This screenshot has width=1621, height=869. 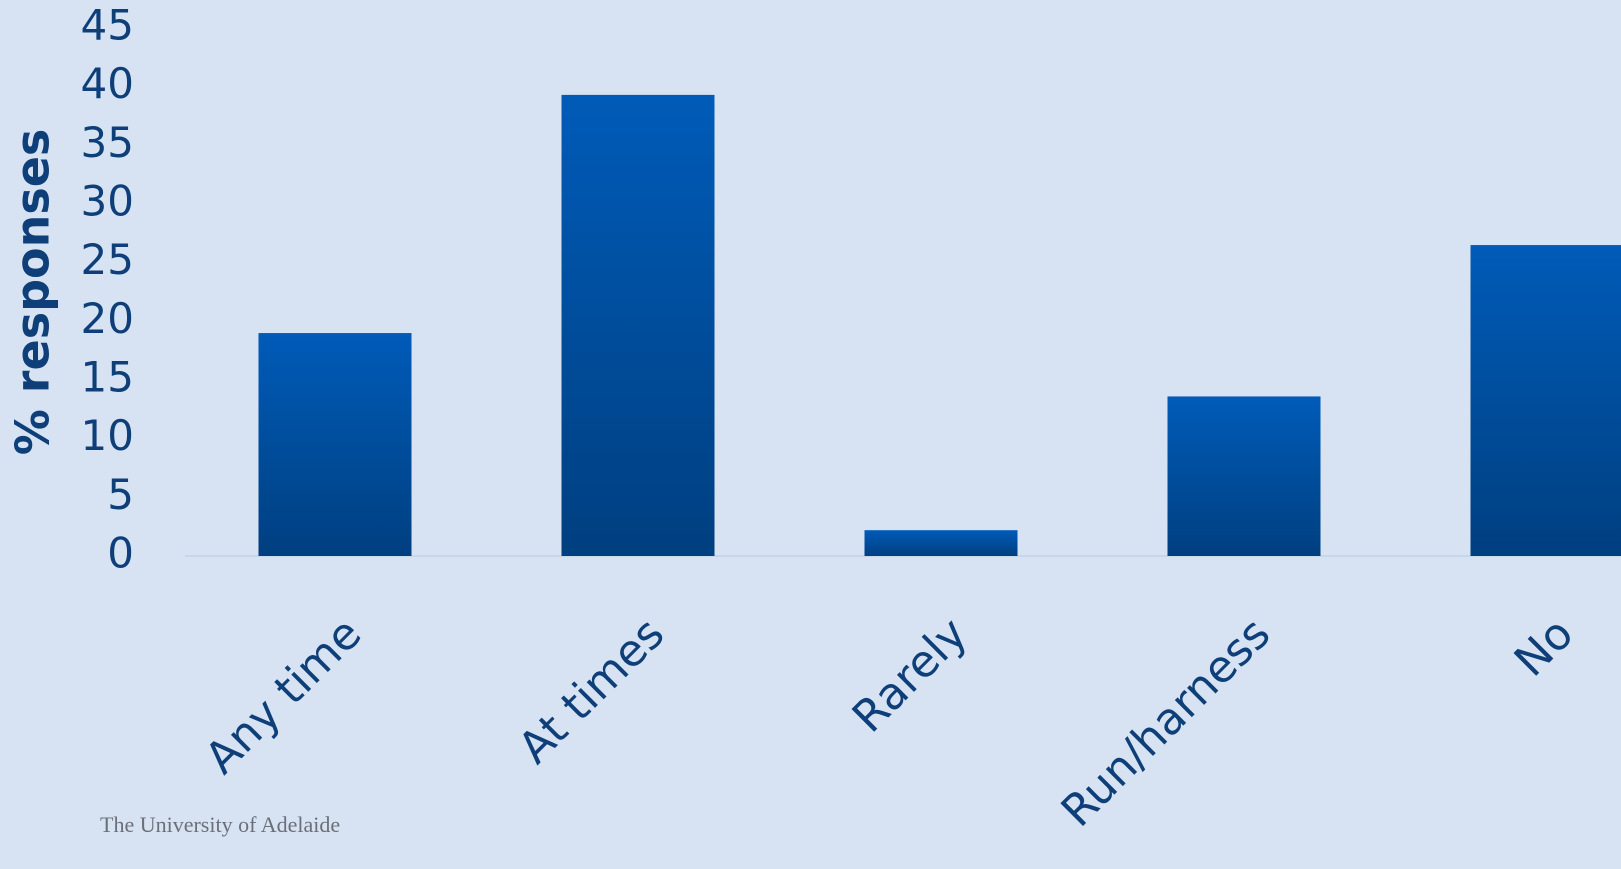 I want to click on y-axis-label: % responses, so click(x=33, y=292).